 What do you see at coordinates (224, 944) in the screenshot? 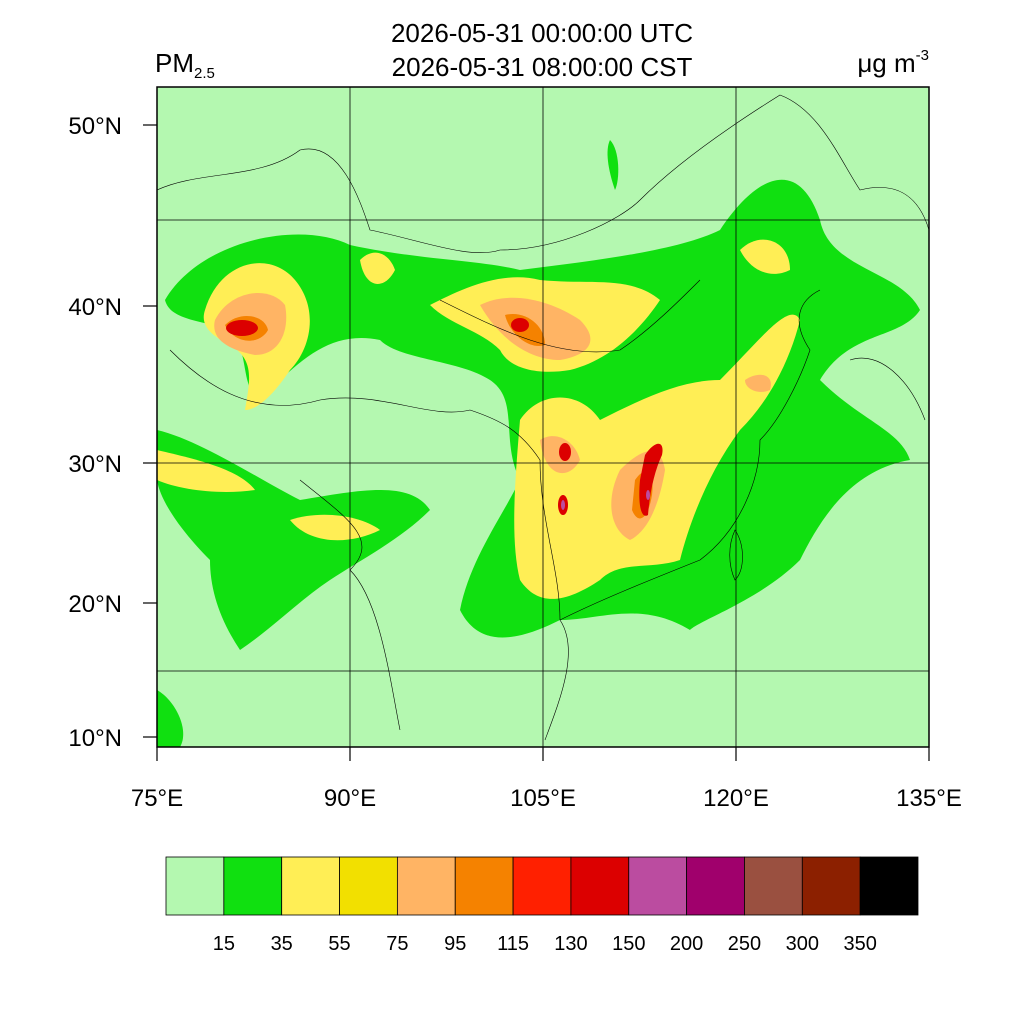
I see `colorbar-label: 15` at bounding box center [224, 944].